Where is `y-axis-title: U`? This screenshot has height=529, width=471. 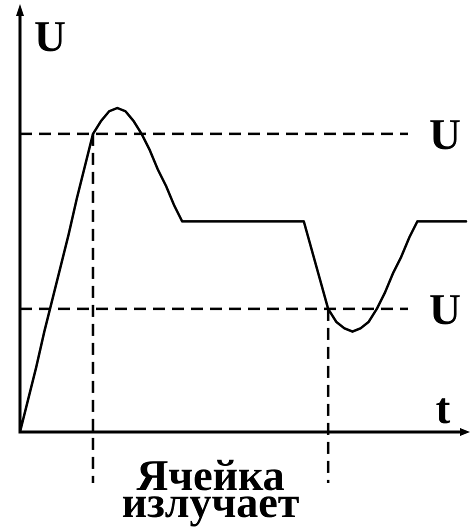
y-axis-title: U is located at coordinates (50, 36).